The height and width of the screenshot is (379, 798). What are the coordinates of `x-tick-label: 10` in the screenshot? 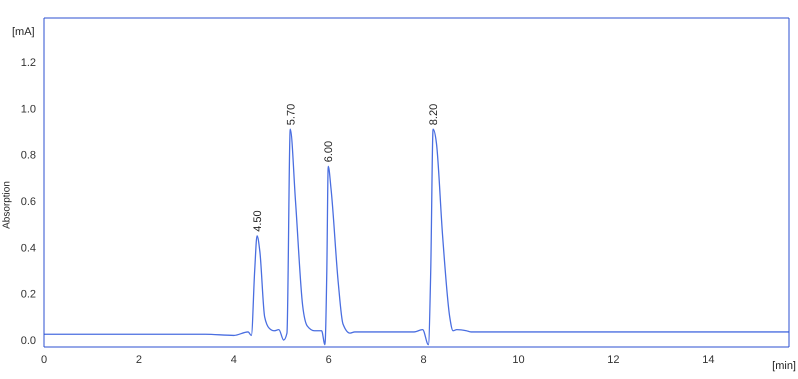 It's located at (518, 360).